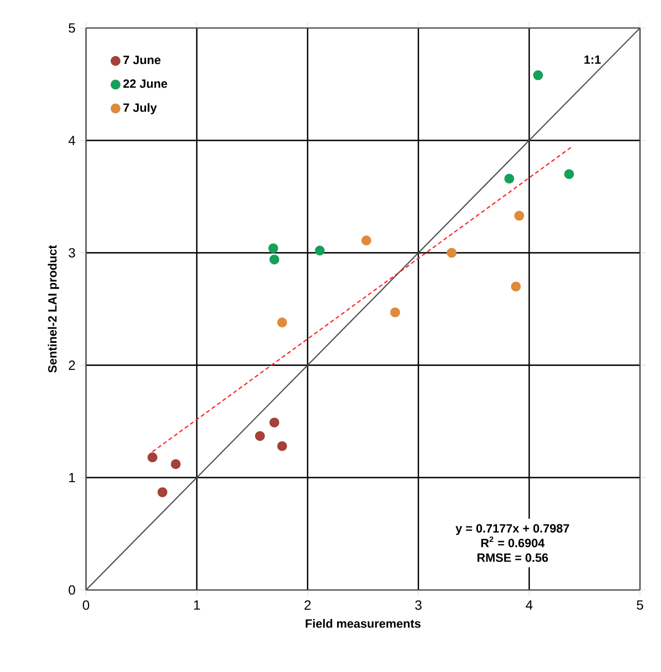  What do you see at coordinates (592, 59) in the screenshot?
I see `series-label: 1:1` at bounding box center [592, 59].